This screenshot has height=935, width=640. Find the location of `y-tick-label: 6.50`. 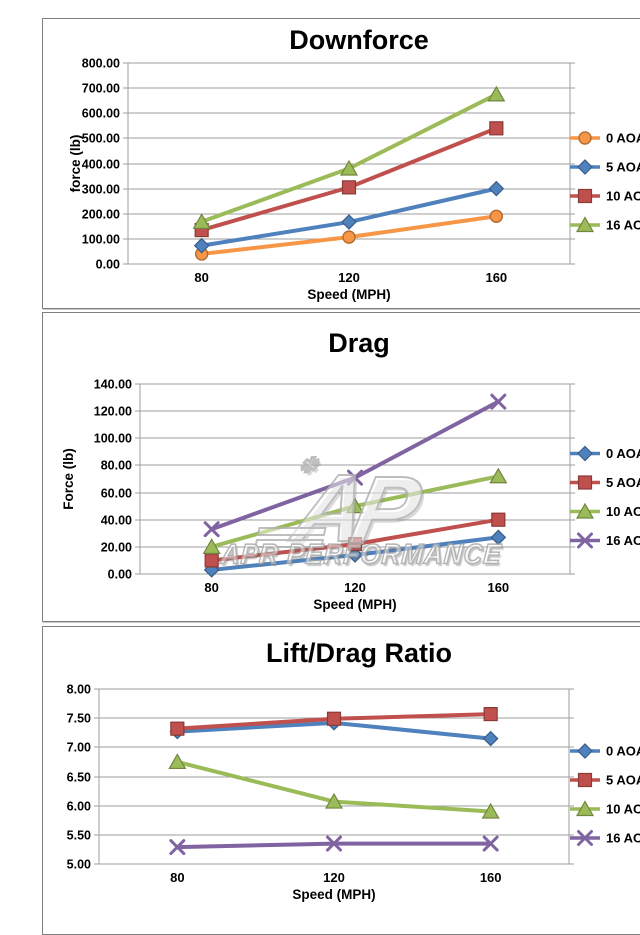

y-tick-label: 6.50 is located at coordinates (79, 778).